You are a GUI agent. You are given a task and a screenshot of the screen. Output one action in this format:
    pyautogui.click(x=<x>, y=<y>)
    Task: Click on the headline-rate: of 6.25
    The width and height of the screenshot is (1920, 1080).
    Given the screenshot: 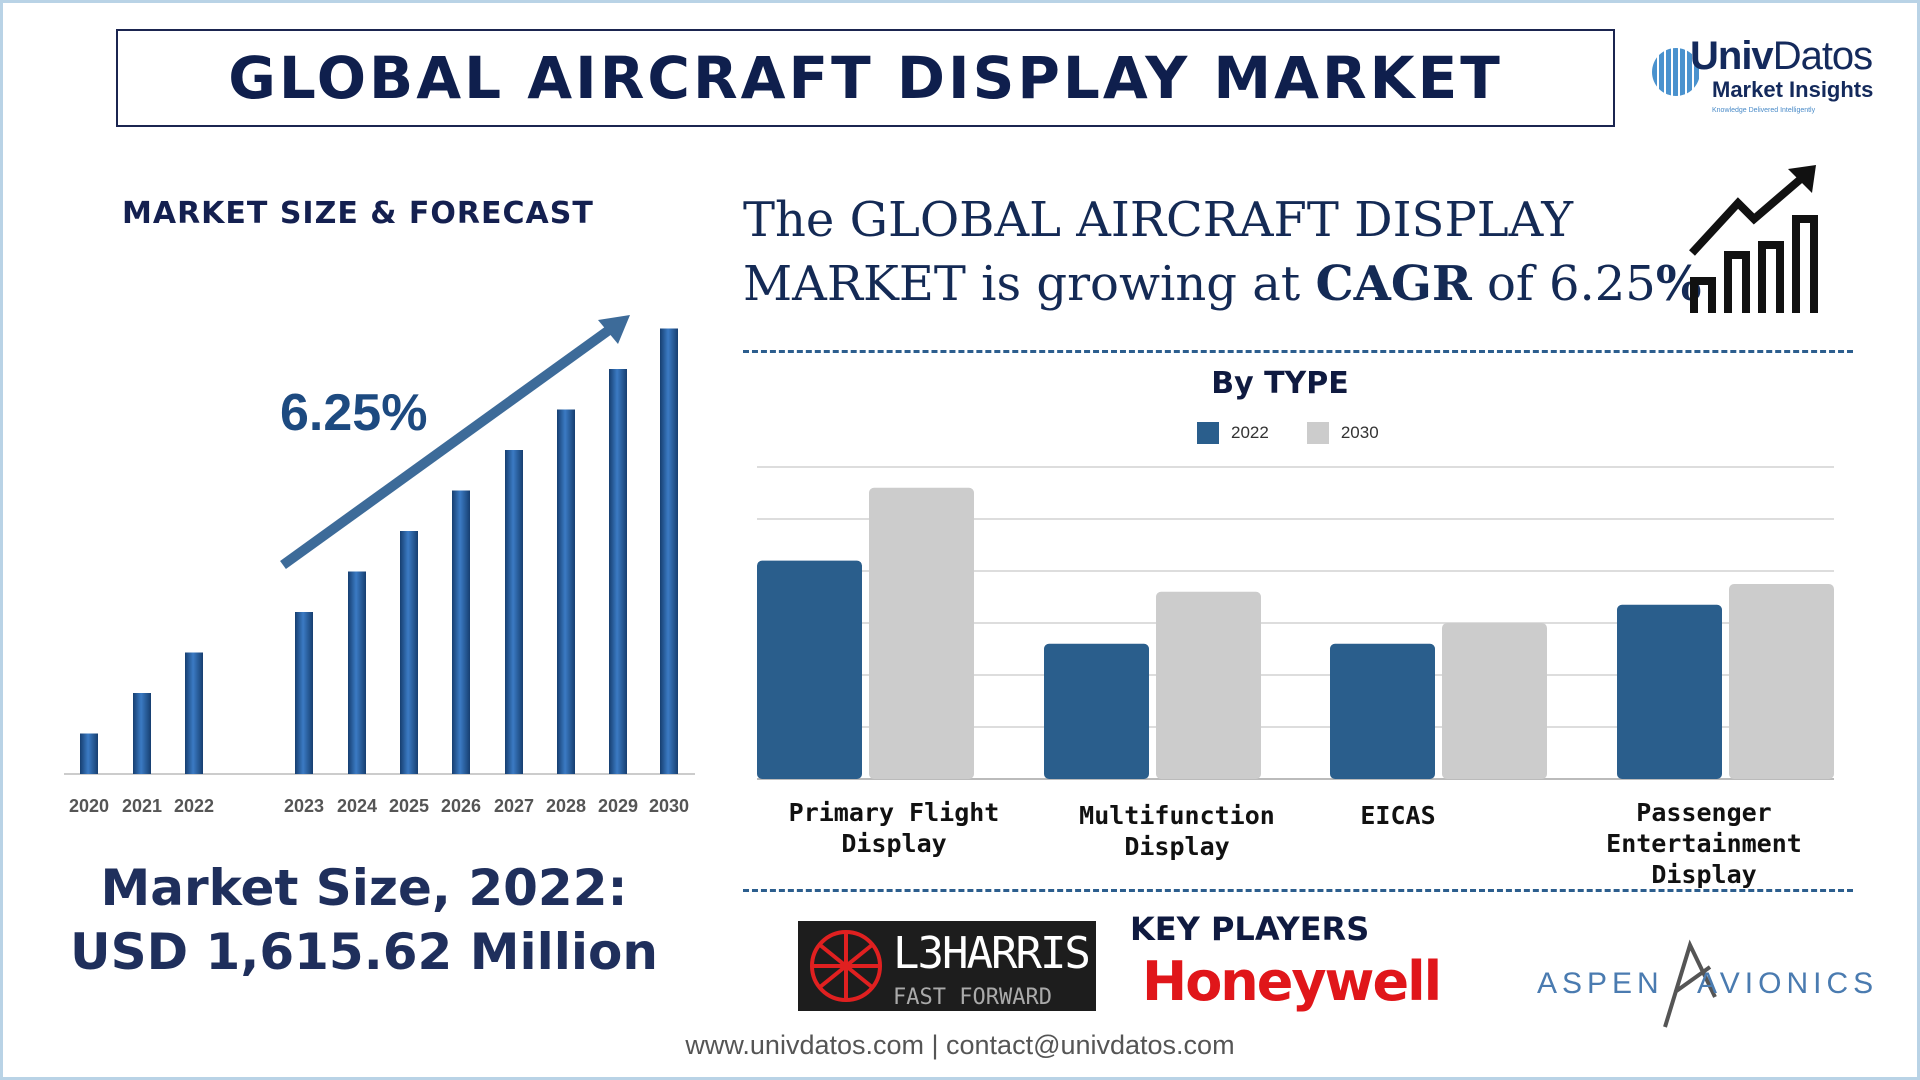 What is the action you would take?
    pyautogui.click(x=1563, y=284)
    